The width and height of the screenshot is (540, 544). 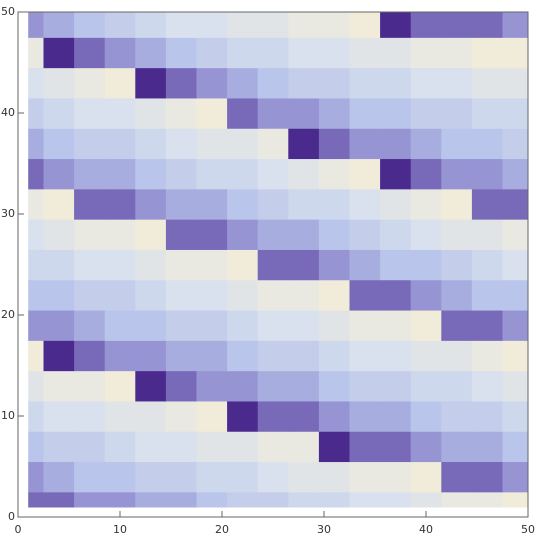 I want to click on y-tick-label: 0, so click(x=11, y=516).